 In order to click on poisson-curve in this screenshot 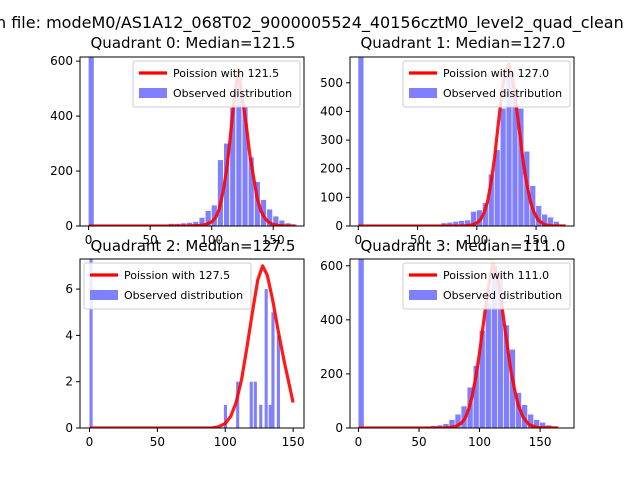, I will do `click(192, 346)`.